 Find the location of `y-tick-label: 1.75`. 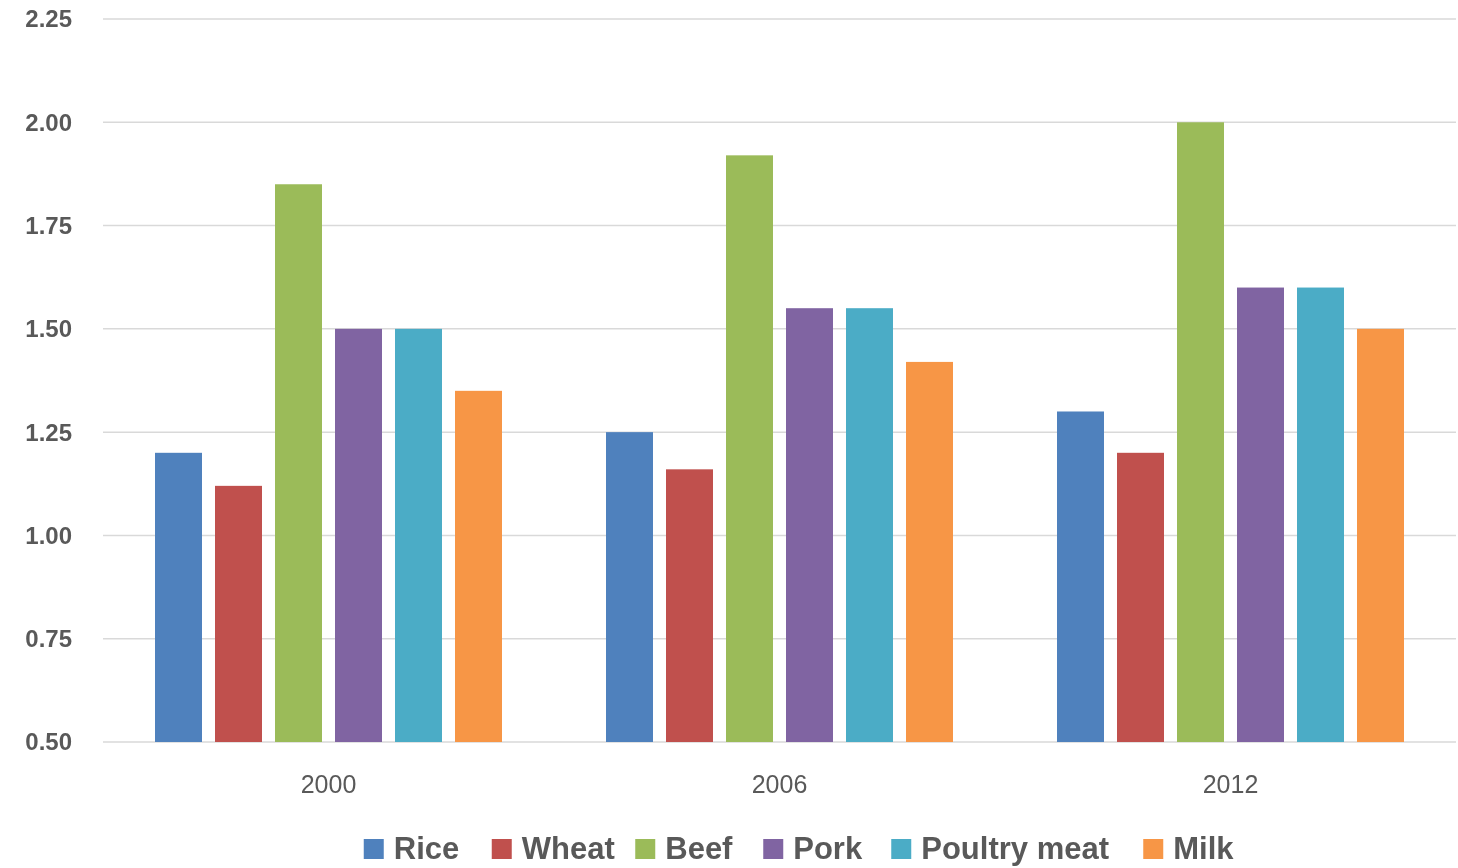

y-tick-label: 1.75 is located at coordinates (48, 225).